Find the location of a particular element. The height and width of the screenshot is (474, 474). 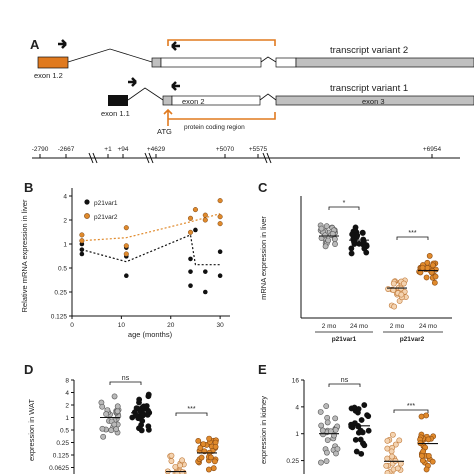

y-tick-label: 0.5 is located at coordinates (62, 269).